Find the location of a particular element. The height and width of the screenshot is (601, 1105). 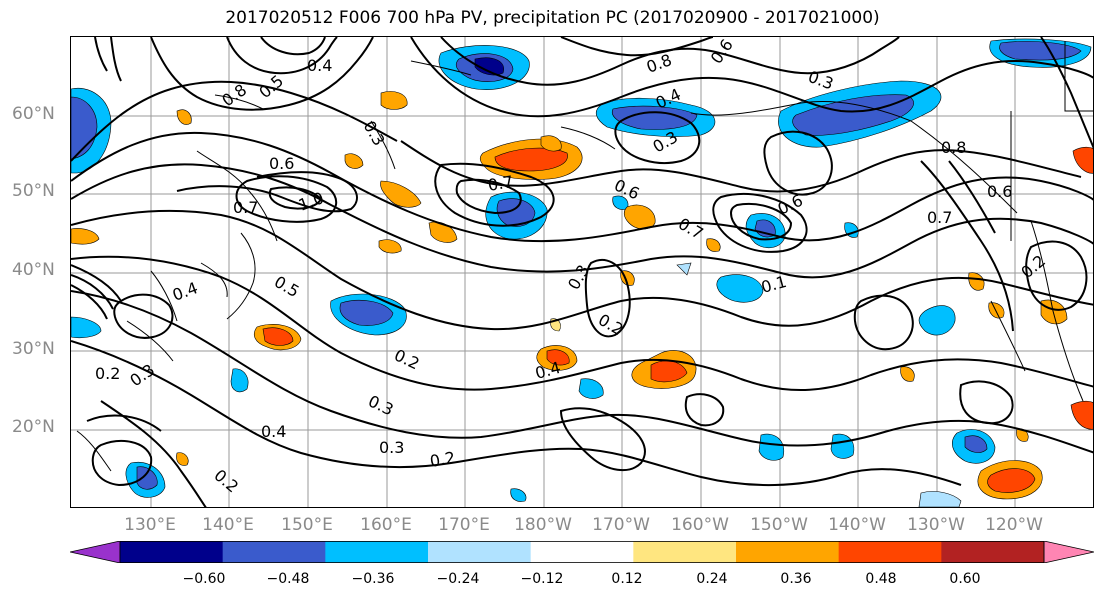

colorbar-extend-low is located at coordinates (95, 552).